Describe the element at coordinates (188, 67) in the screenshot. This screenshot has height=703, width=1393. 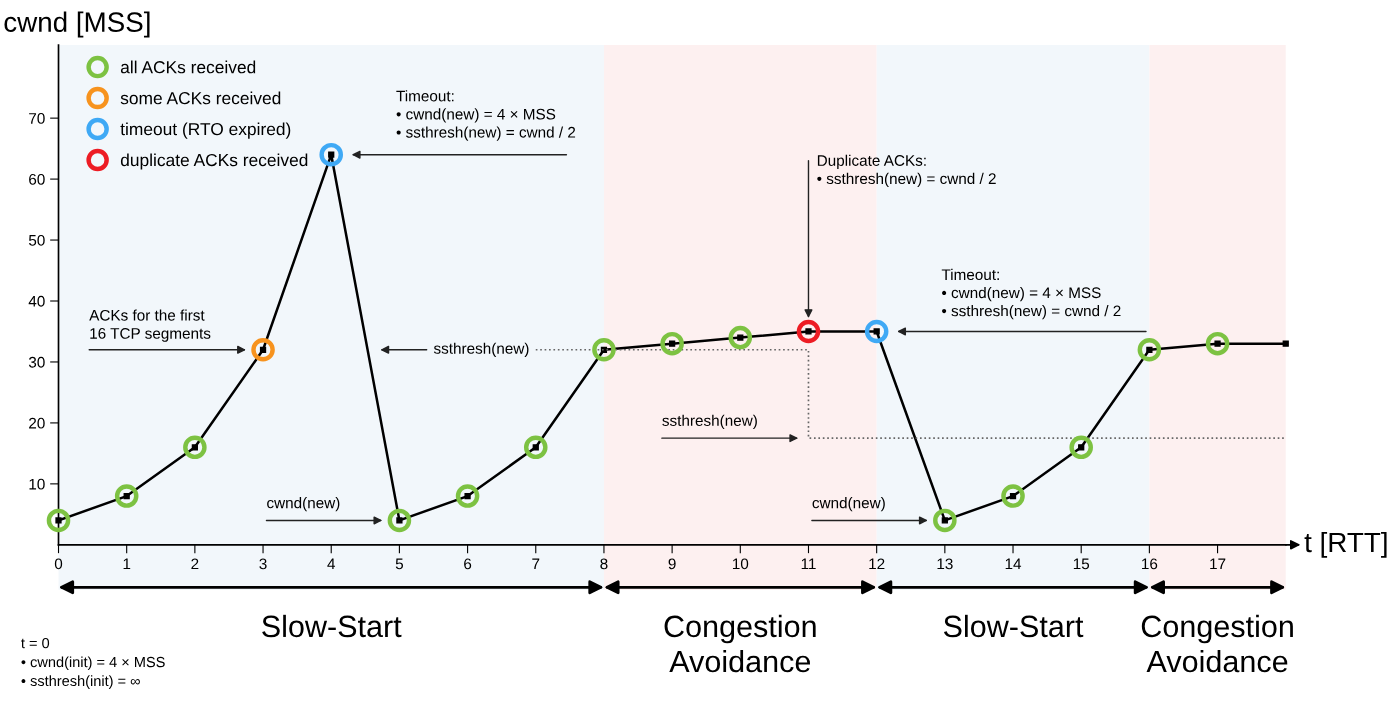
I see `legend-label: all ACKs received` at that location.